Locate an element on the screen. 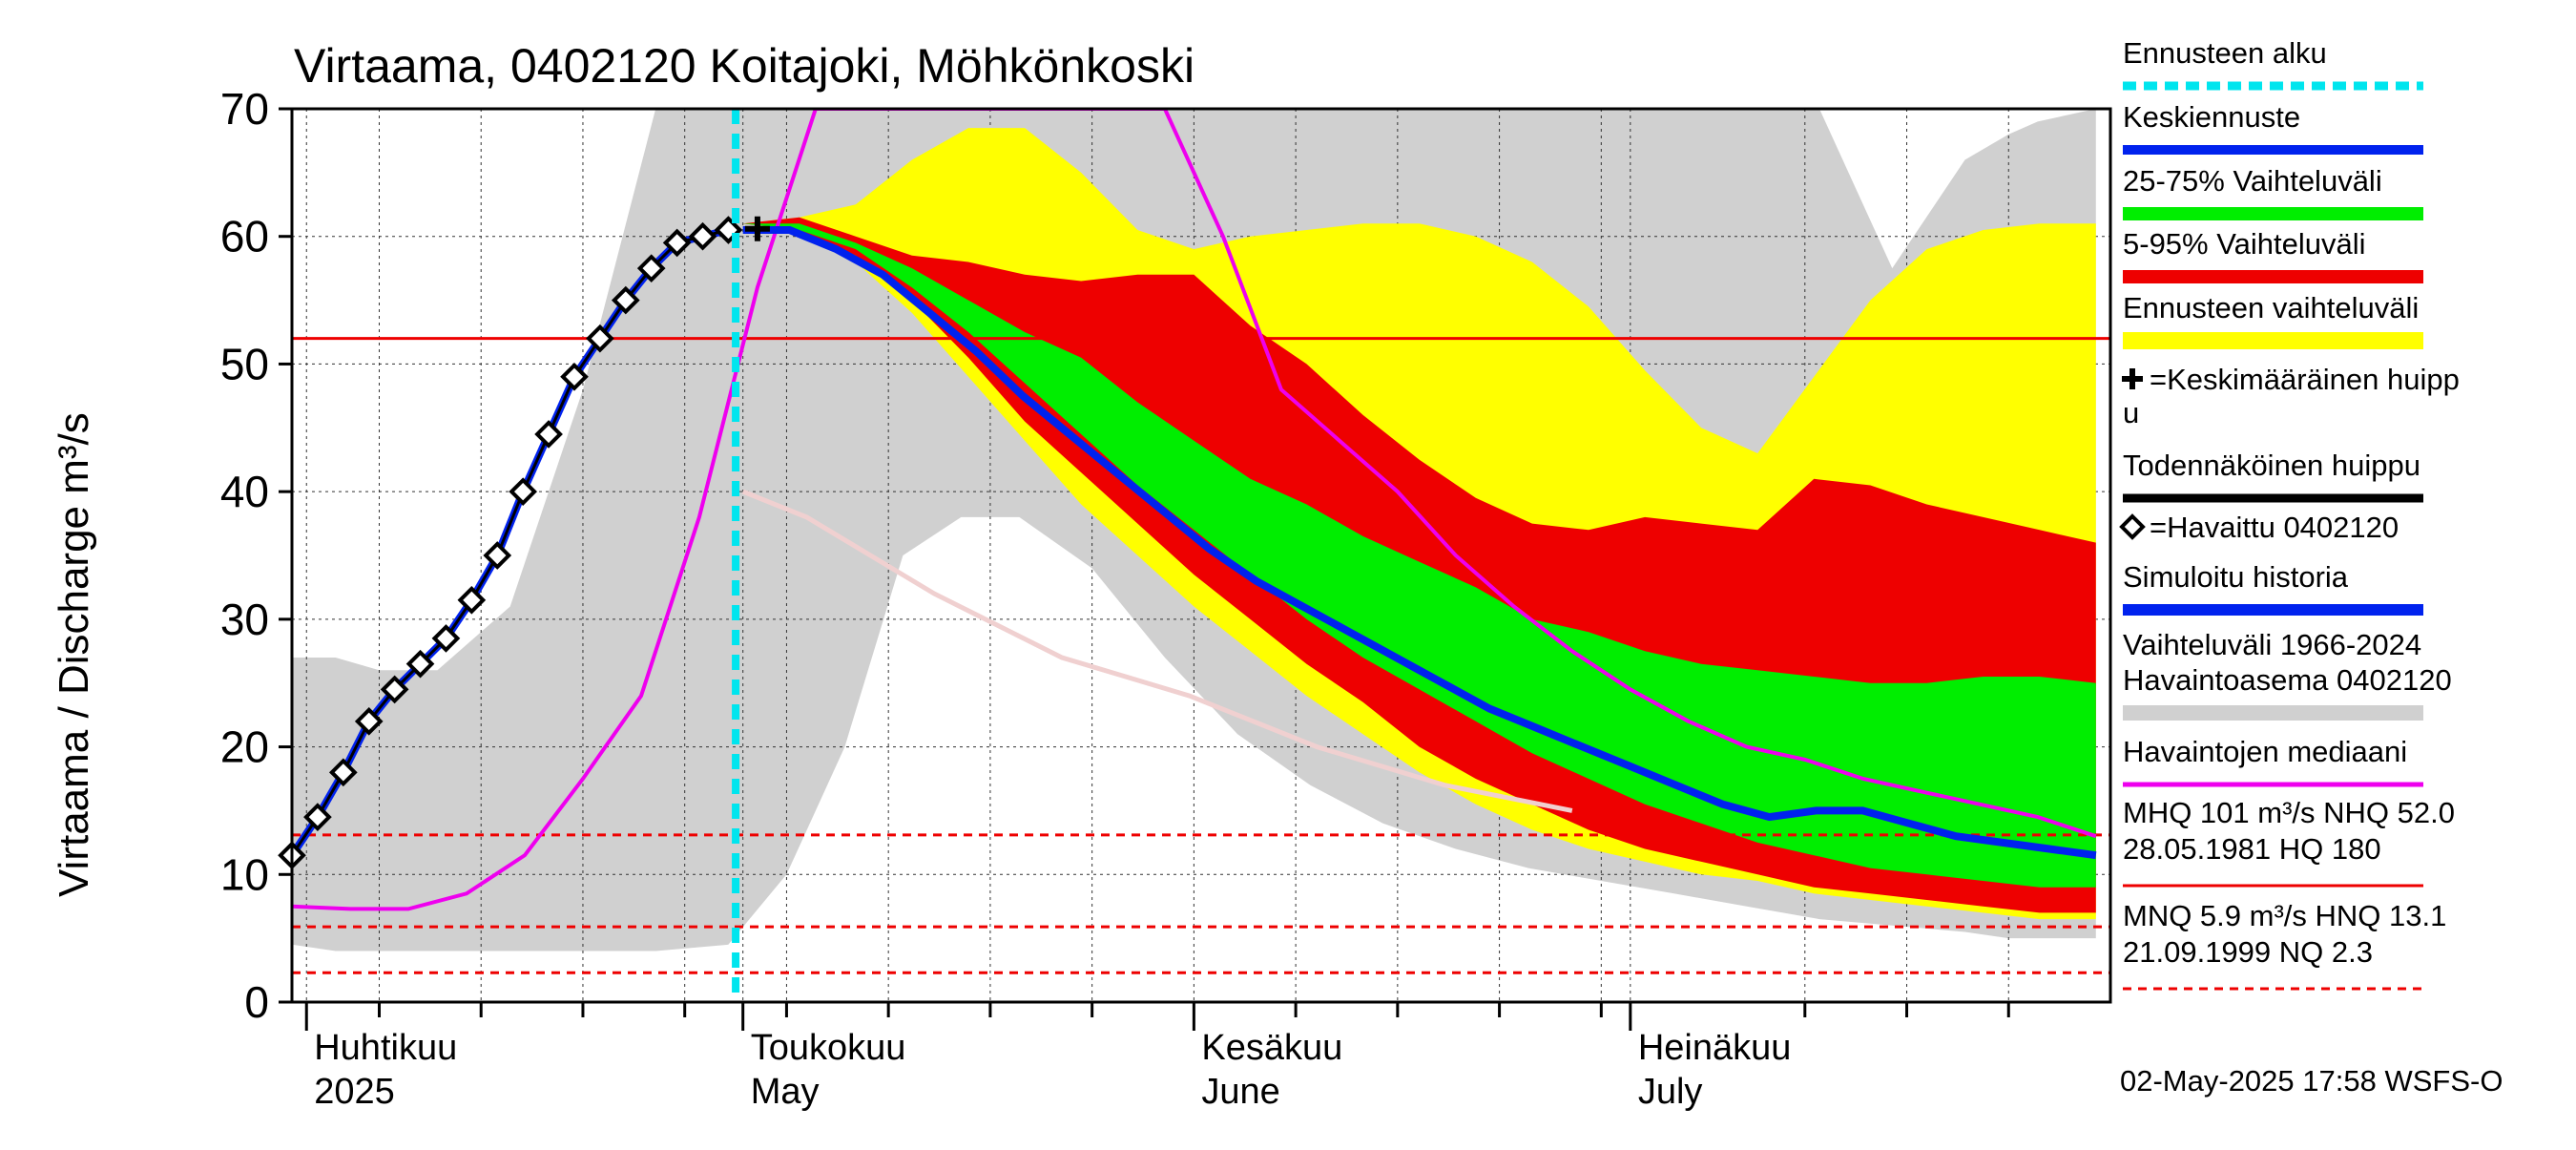  y-tick-label: 50 is located at coordinates (244, 363).